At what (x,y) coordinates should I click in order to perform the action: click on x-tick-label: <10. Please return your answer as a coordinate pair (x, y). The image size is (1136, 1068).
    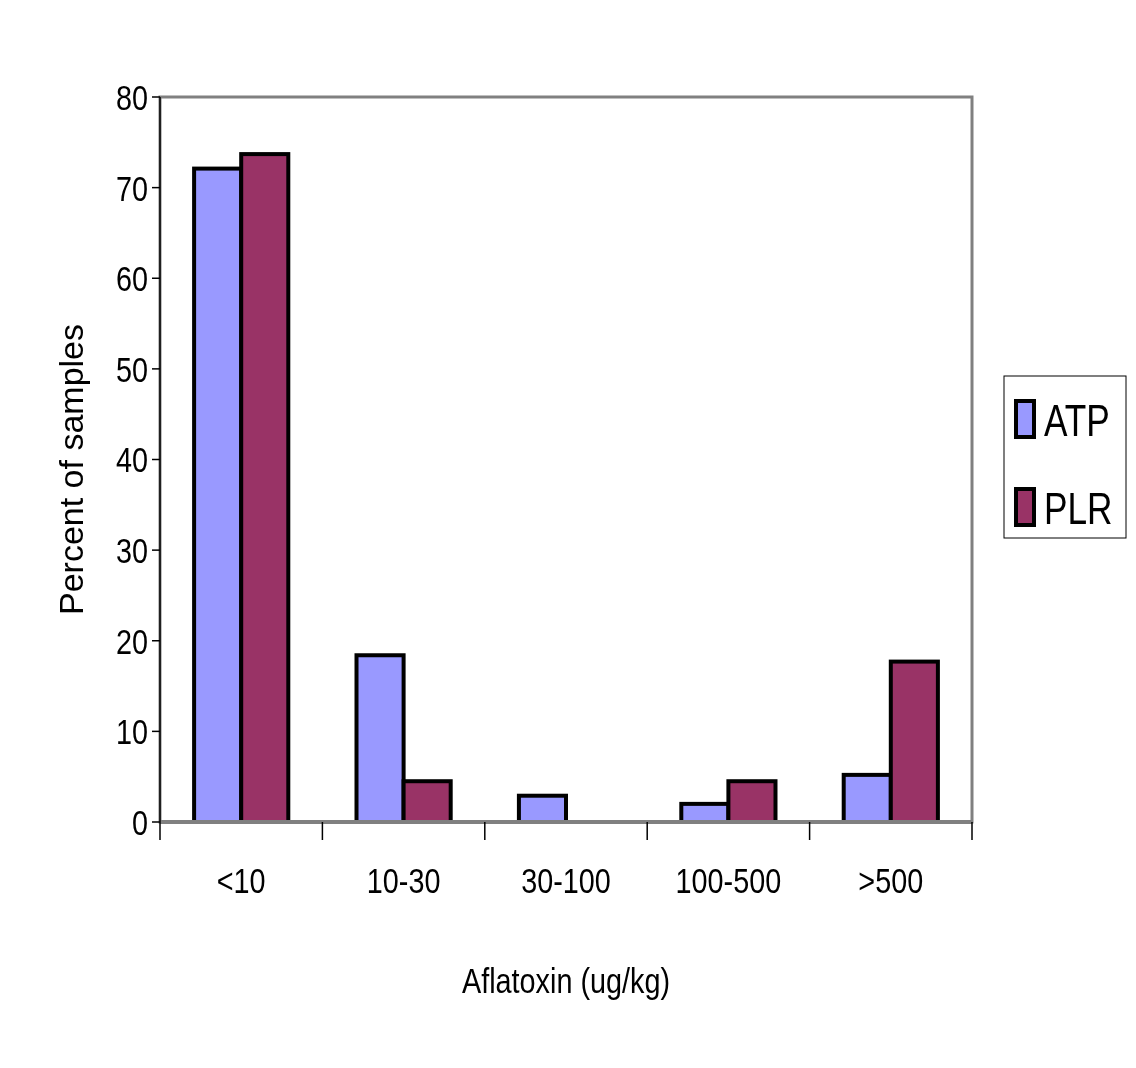
    Looking at the image, I should click on (241, 880).